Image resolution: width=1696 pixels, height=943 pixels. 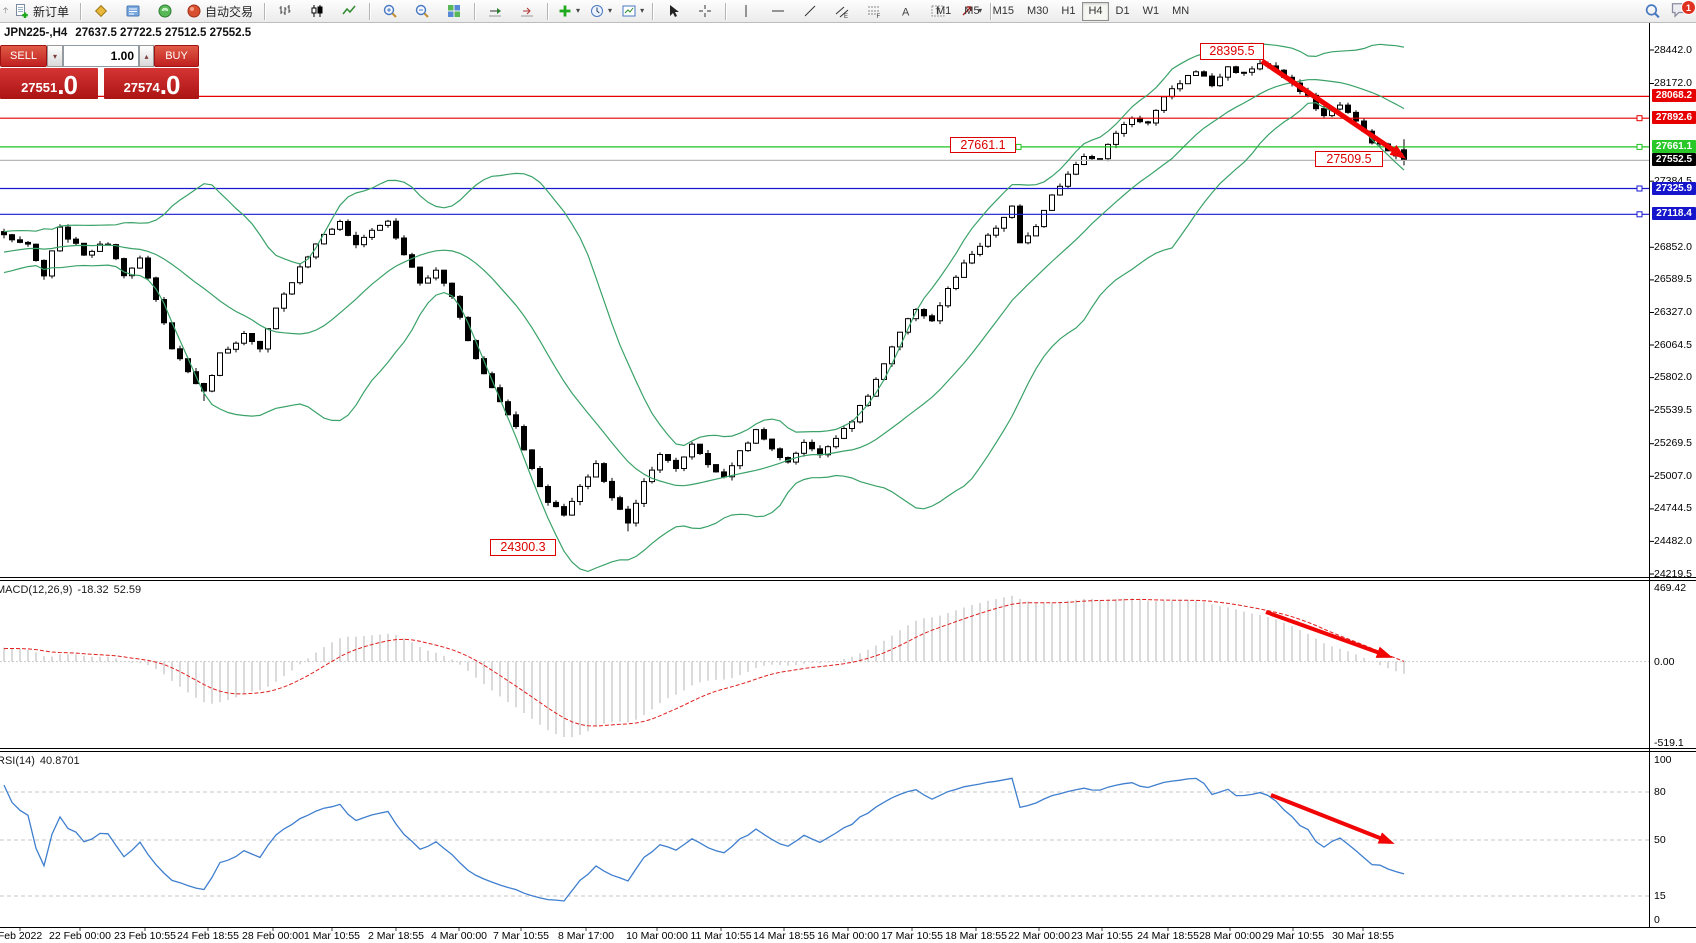 What do you see at coordinates (1652, 11) in the screenshot?
I see `search-icon` at bounding box center [1652, 11].